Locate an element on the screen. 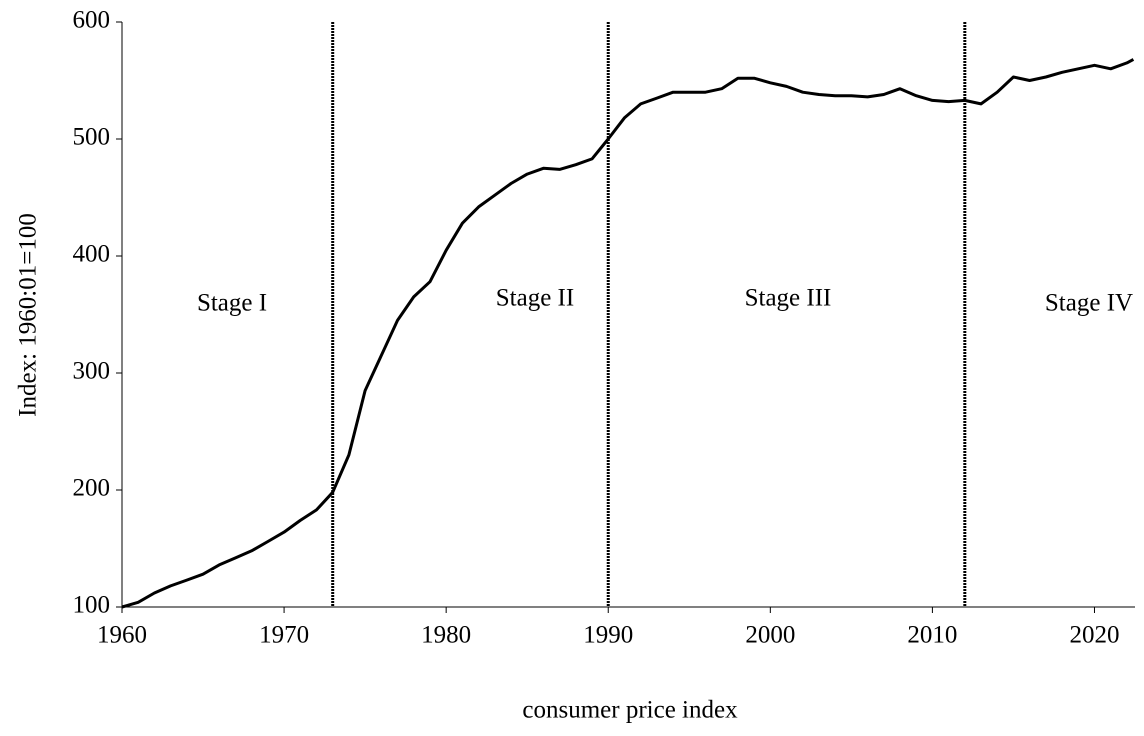 The width and height of the screenshot is (1144, 736). y-tick-label: 300 is located at coordinates (92, 371).